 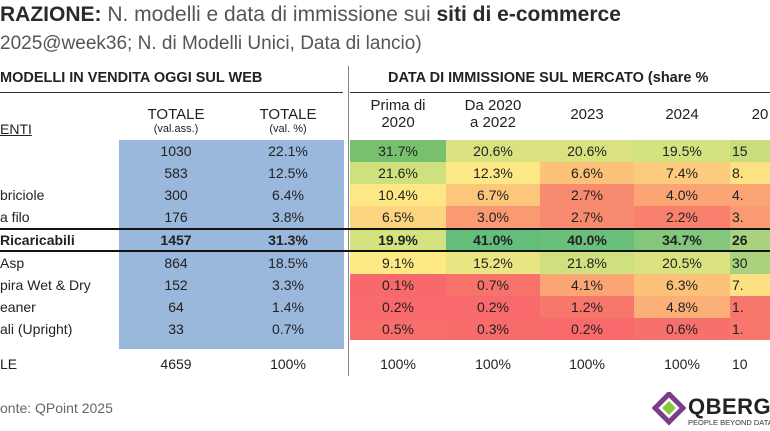 I want to click on cell-share: 15.2%, so click(x=493, y=263).